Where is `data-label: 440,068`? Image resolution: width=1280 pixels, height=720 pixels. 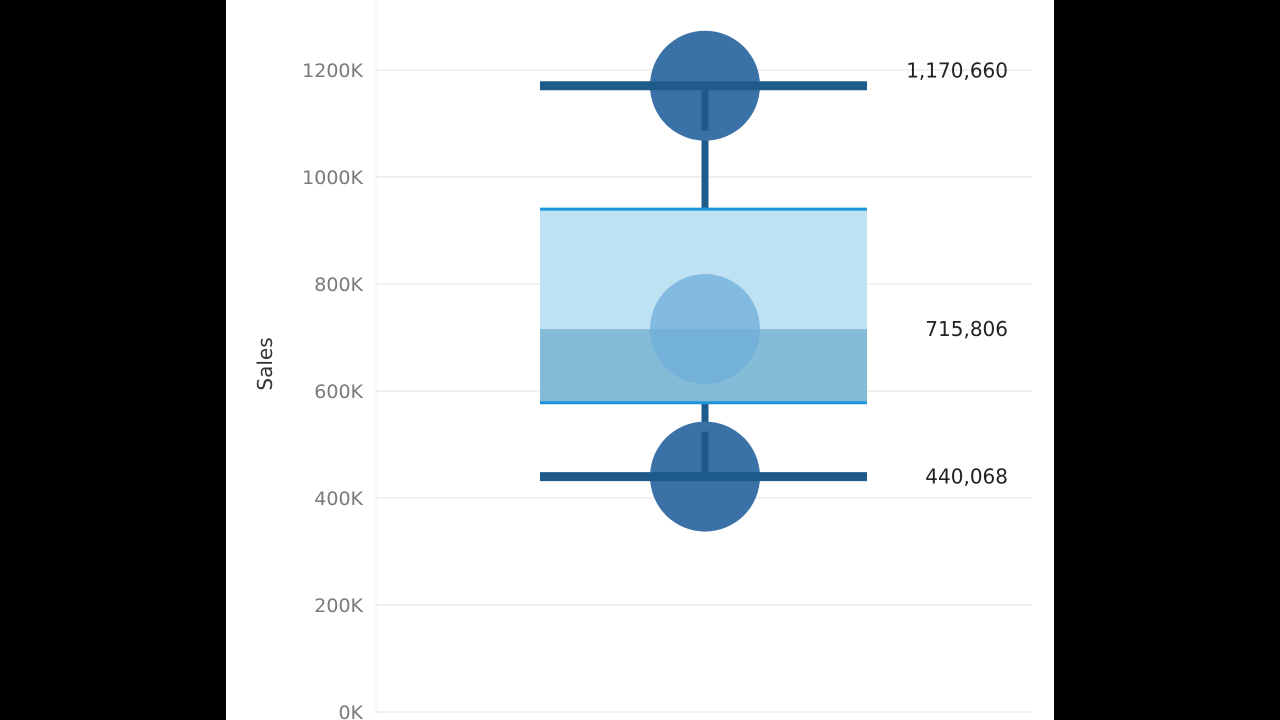 data-label: 440,068 is located at coordinates (966, 477).